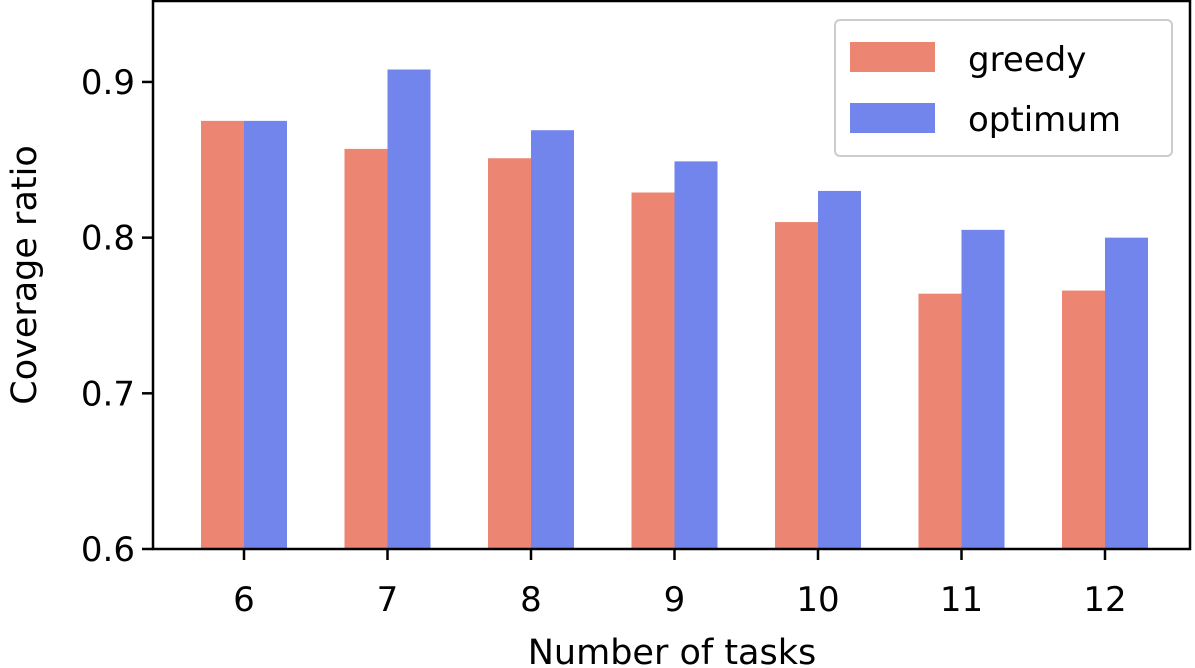 Image resolution: width=1195 pixels, height=668 pixels. Describe the element at coordinates (817, 600) in the screenshot. I see `x-tick-label: 10` at that location.